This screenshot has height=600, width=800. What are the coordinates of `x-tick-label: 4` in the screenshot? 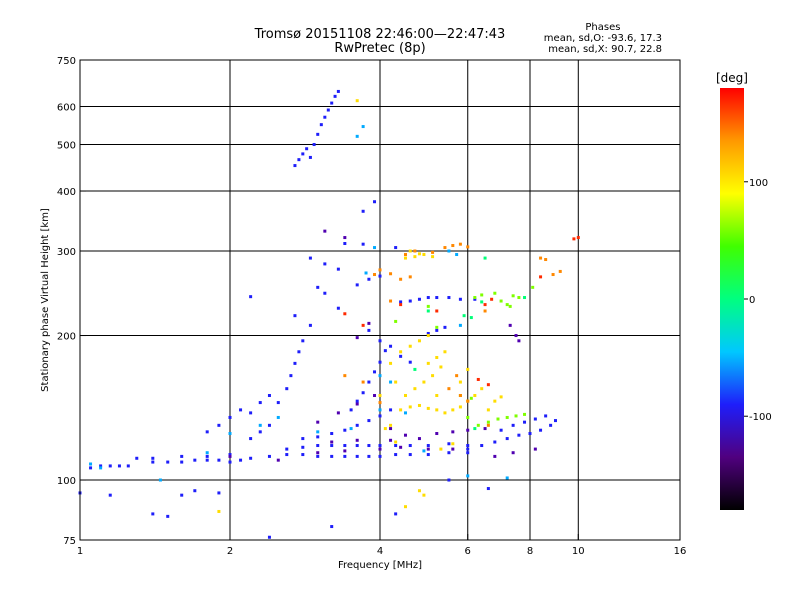 It's located at (380, 551).